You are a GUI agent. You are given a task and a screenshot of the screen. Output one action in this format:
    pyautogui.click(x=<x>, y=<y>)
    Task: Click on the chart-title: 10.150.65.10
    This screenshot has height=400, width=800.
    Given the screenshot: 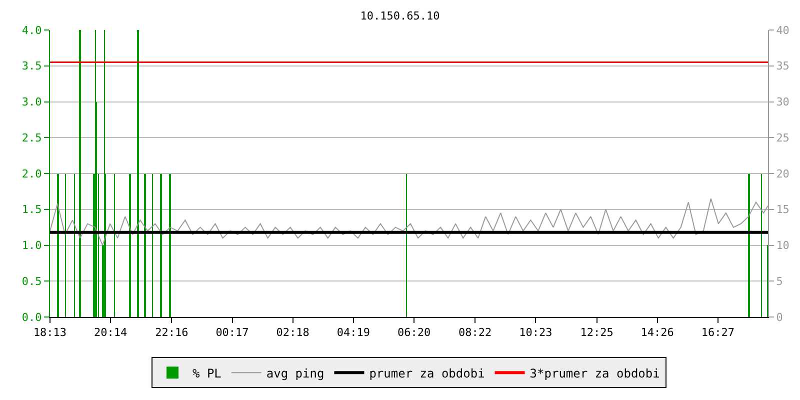 What is the action you would take?
    pyautogui.click(x=400, y=16)
    